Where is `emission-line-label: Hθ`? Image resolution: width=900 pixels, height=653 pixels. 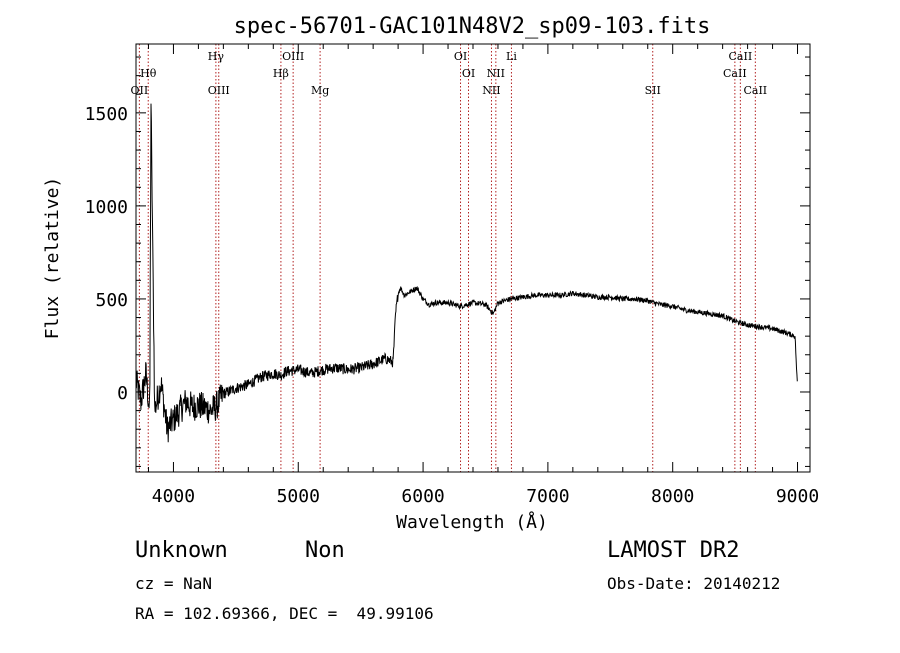
emission-line-label: Hθ is located at coordinates (148, 73).